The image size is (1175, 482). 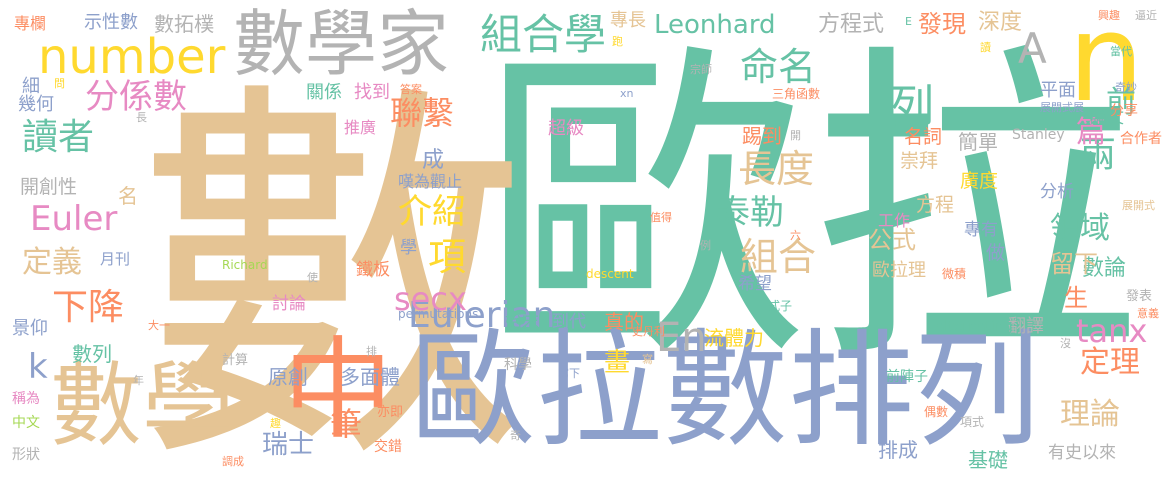 What do you see at coordinates (1121, 102) in the screenshot?
I see `cloud-word: 前` at bounding box center [1121, 102].